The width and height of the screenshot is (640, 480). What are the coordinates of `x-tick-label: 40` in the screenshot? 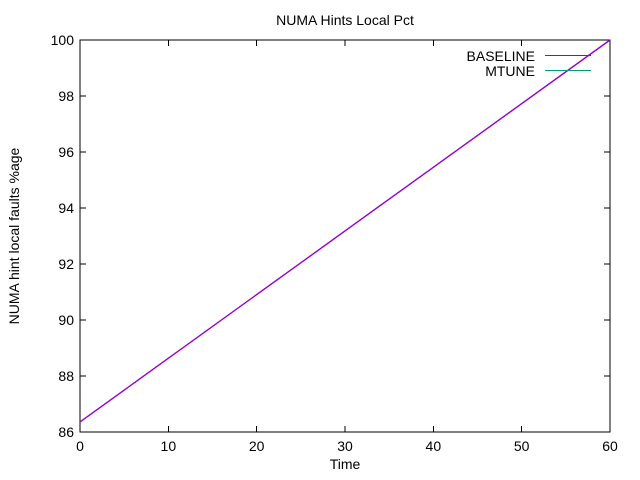 It's located at (433, 446).